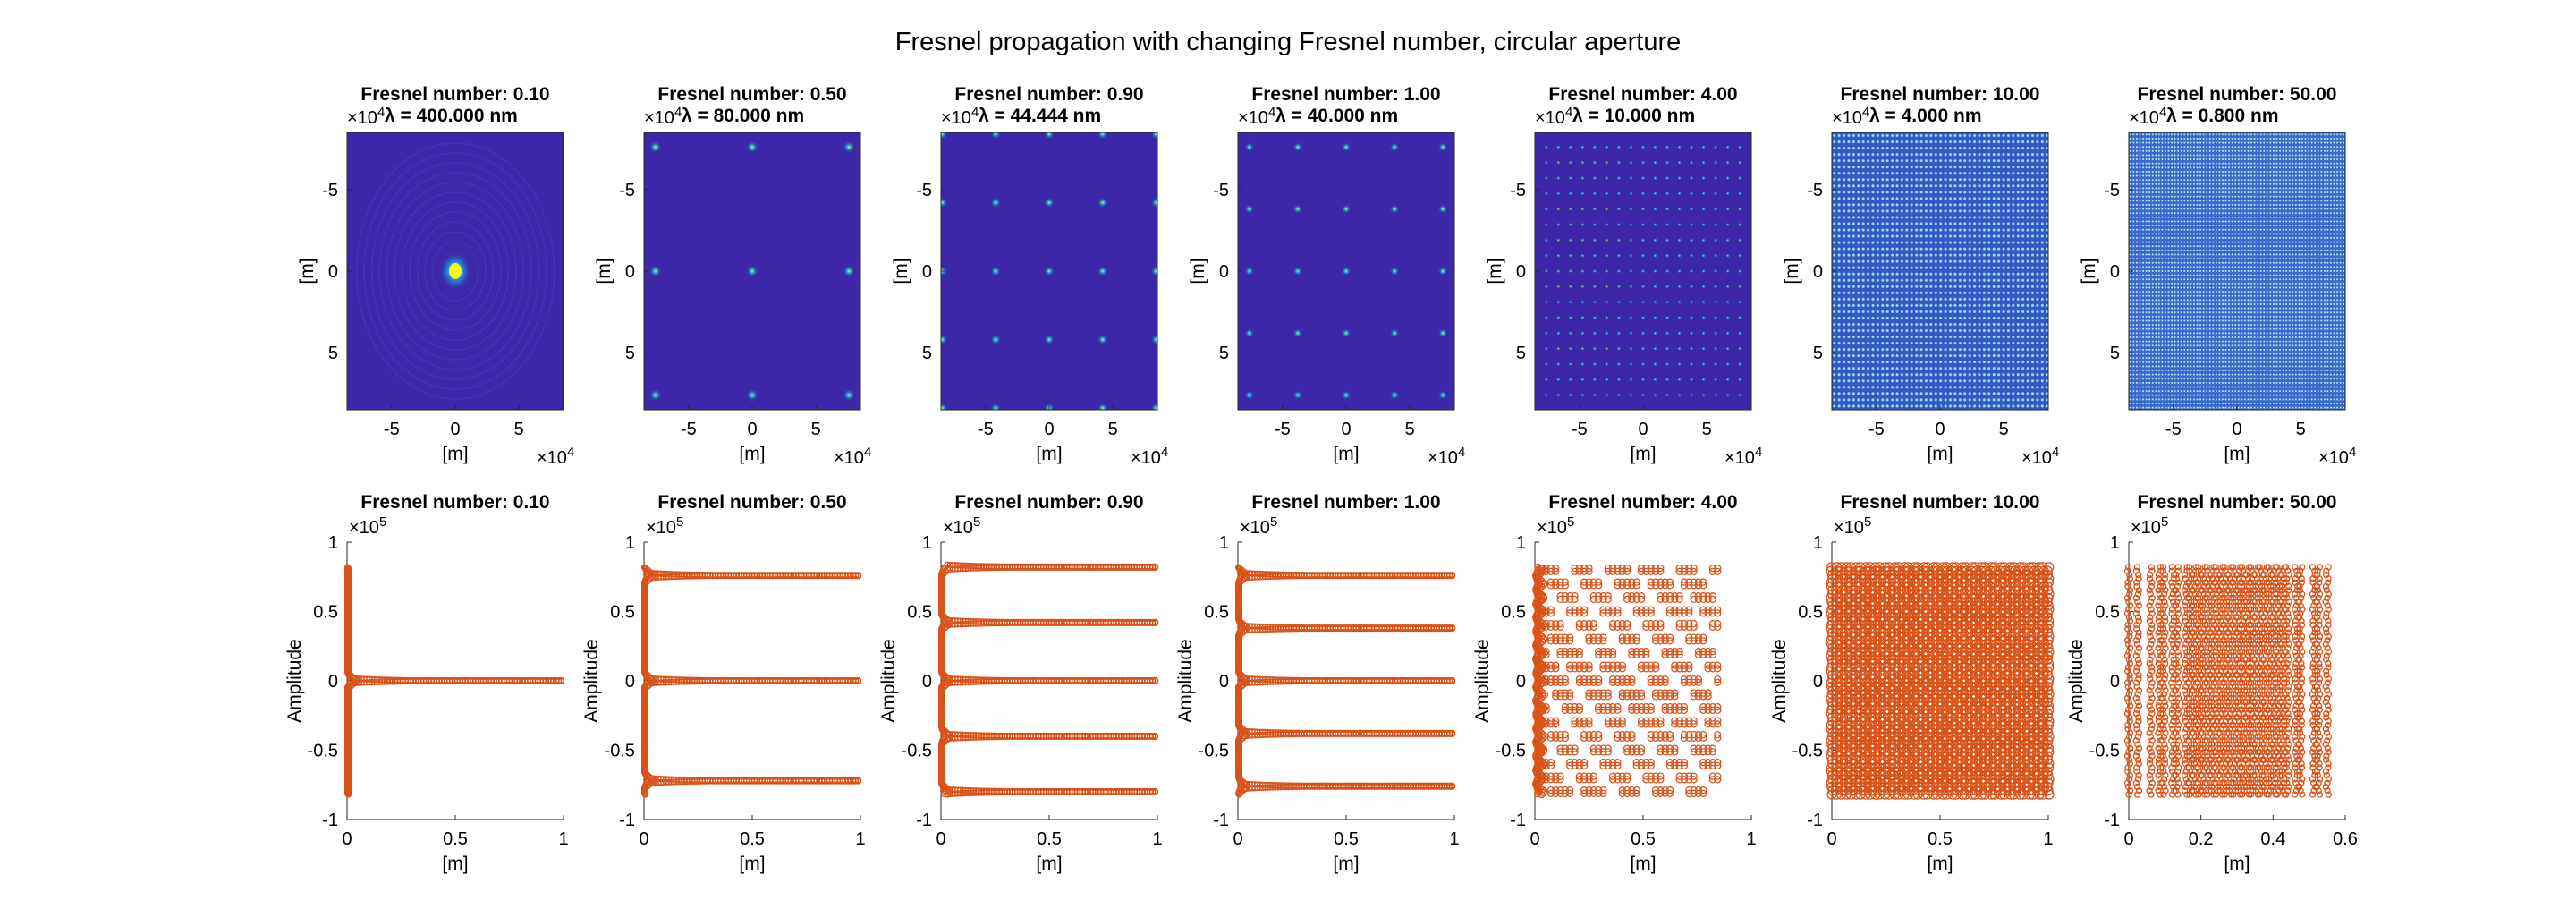 This screenshot has height=909, width=2576. What do you see at coordinates (888, 680) in the screenshot?
I see `y-axis-label: Amplitude` at bounding box center [888, 680].